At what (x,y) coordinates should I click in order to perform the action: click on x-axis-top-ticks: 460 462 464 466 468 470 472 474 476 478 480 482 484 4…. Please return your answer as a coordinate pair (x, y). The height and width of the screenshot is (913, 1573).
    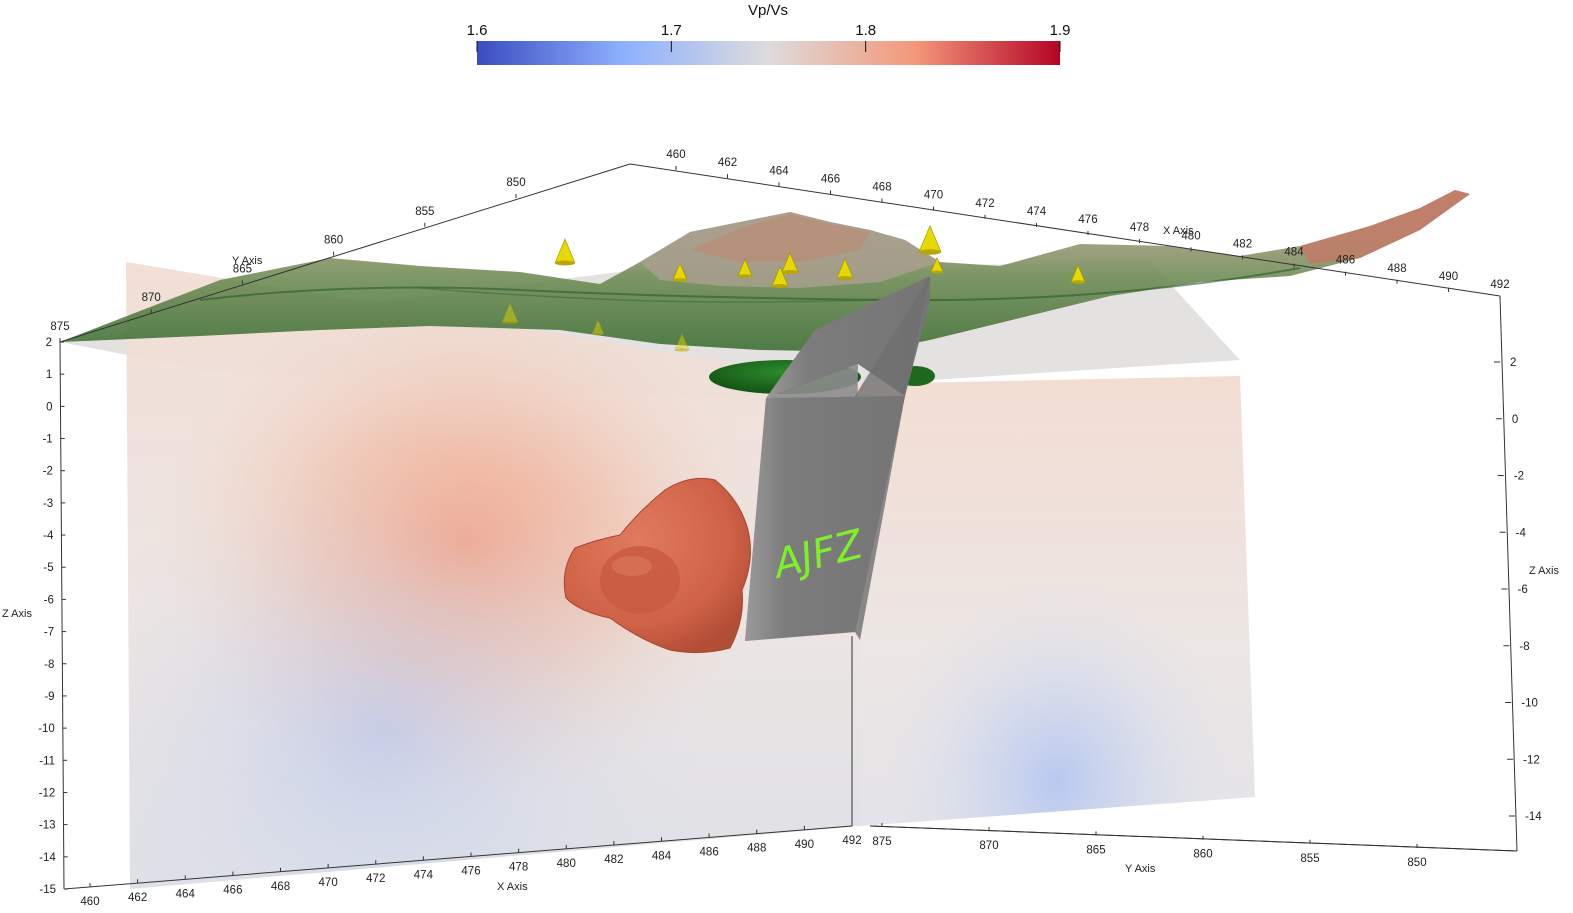
    Looking at the image, I should click on (1088, 224).